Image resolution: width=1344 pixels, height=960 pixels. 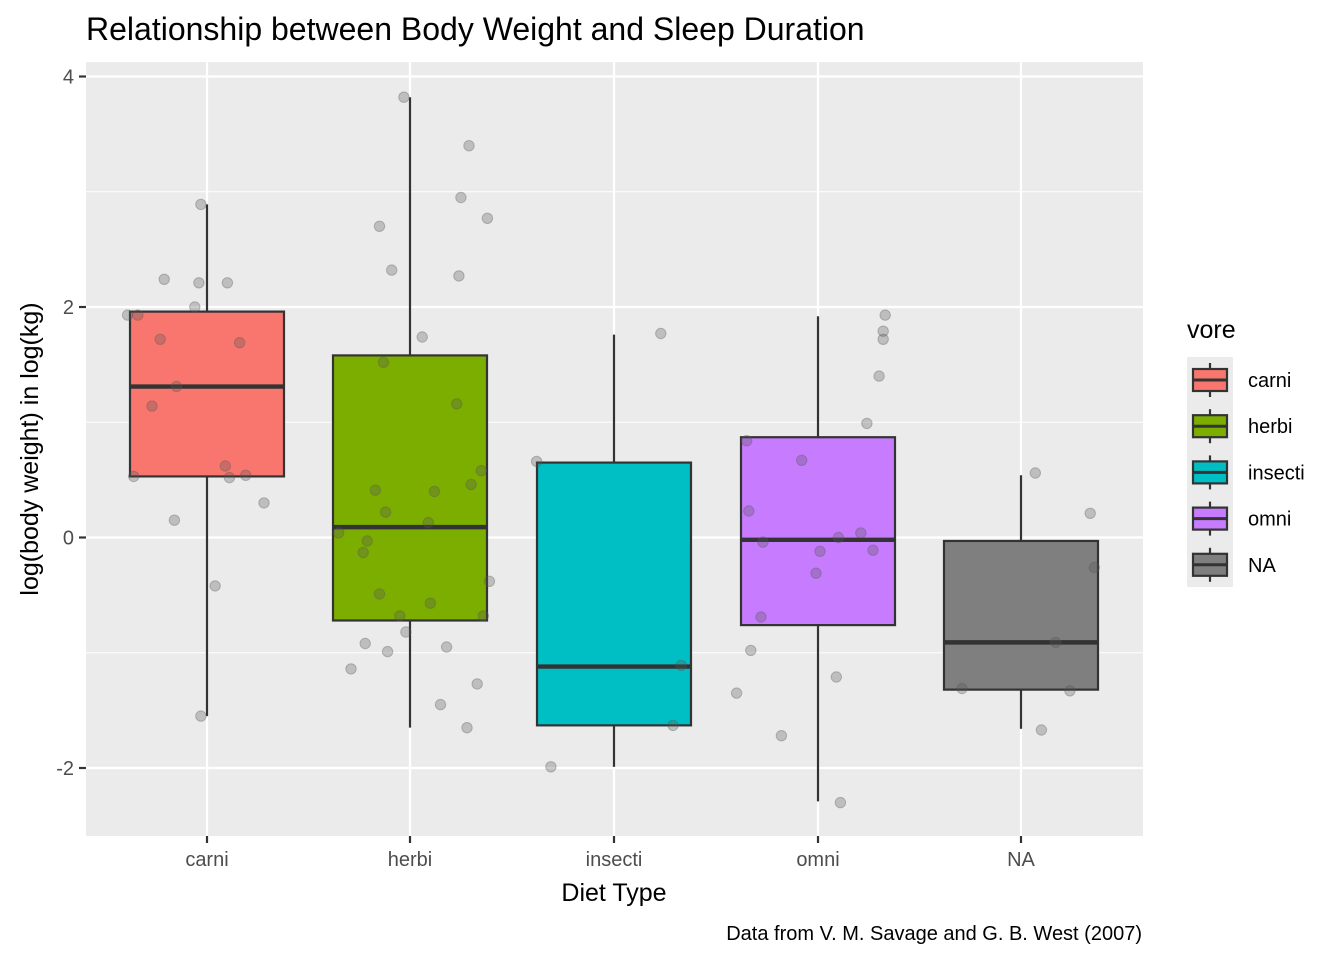 What do you see at coordinates (1269, 381) in the screenshot?
I see `legend-label: carni` at bounding box center [1269, 381].